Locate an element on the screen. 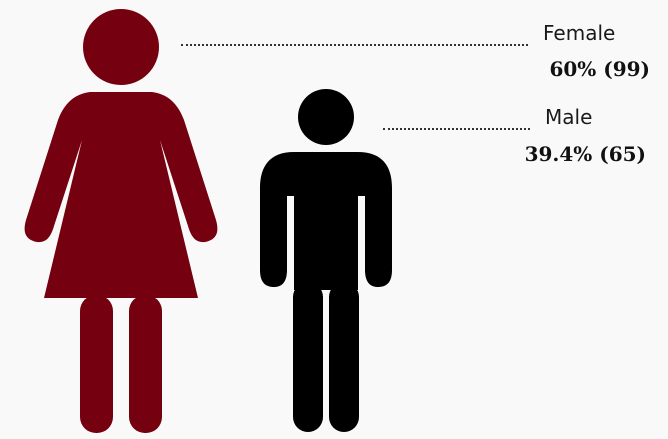 This screenshot has width=668, height=439. male-label: Male is located at coordinates (569, 117).